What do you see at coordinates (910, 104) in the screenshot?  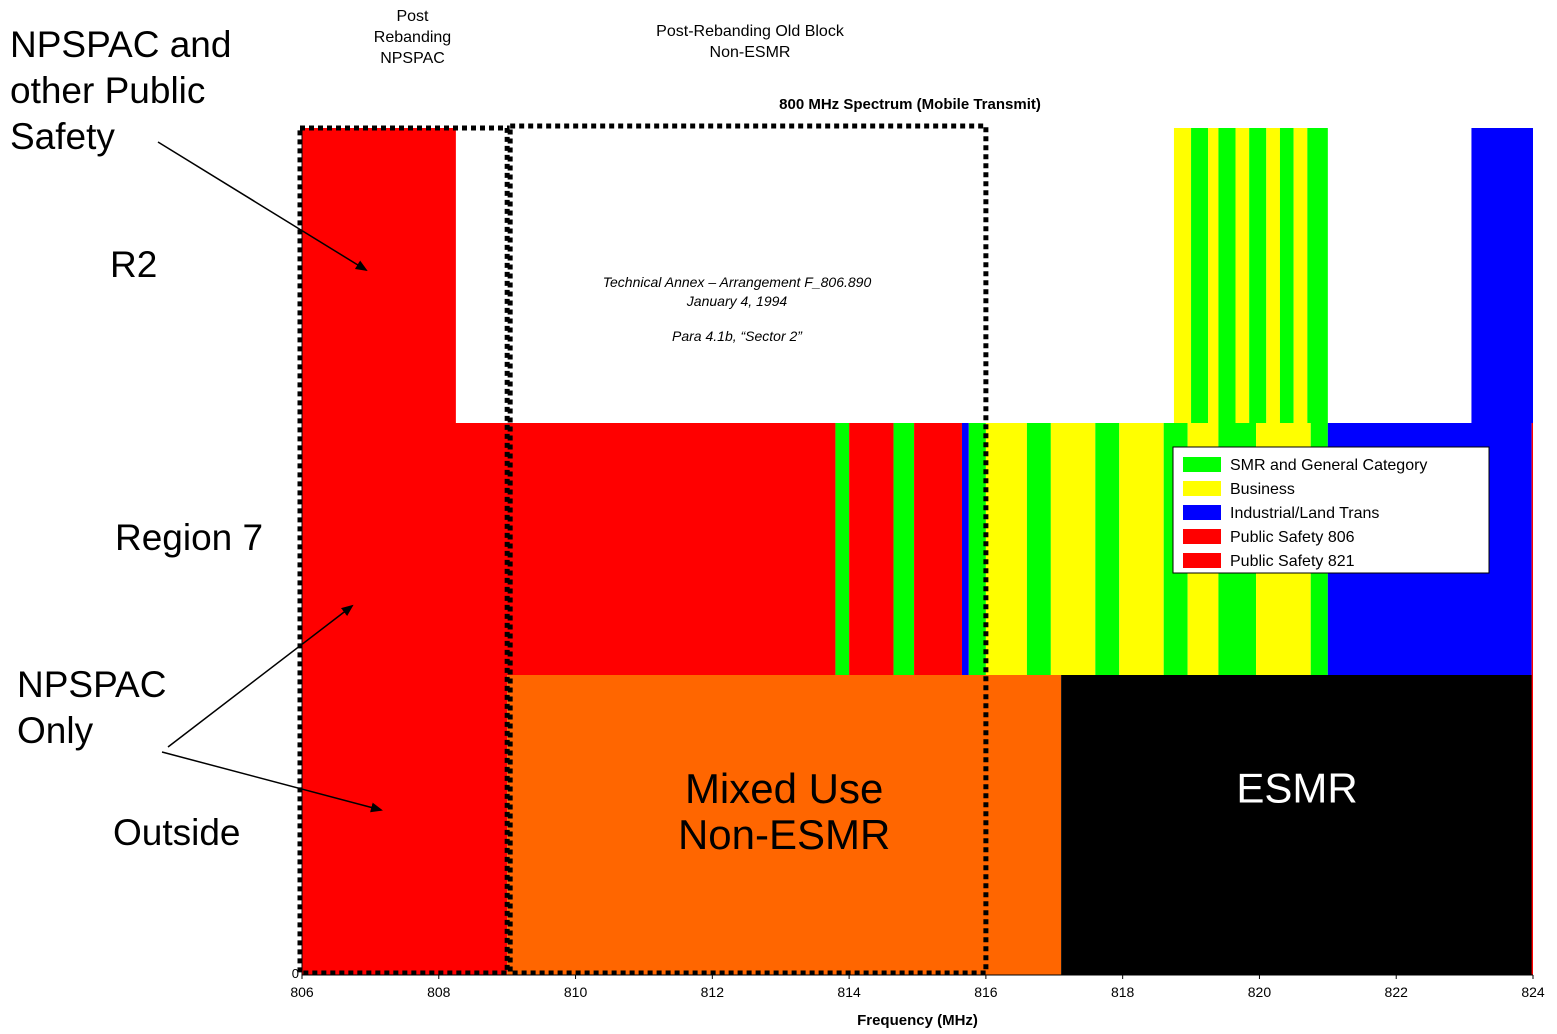 I see `chart-title: 800 MHz Spectrum (Mobile Transmit)` at bounding box center [910, 104].